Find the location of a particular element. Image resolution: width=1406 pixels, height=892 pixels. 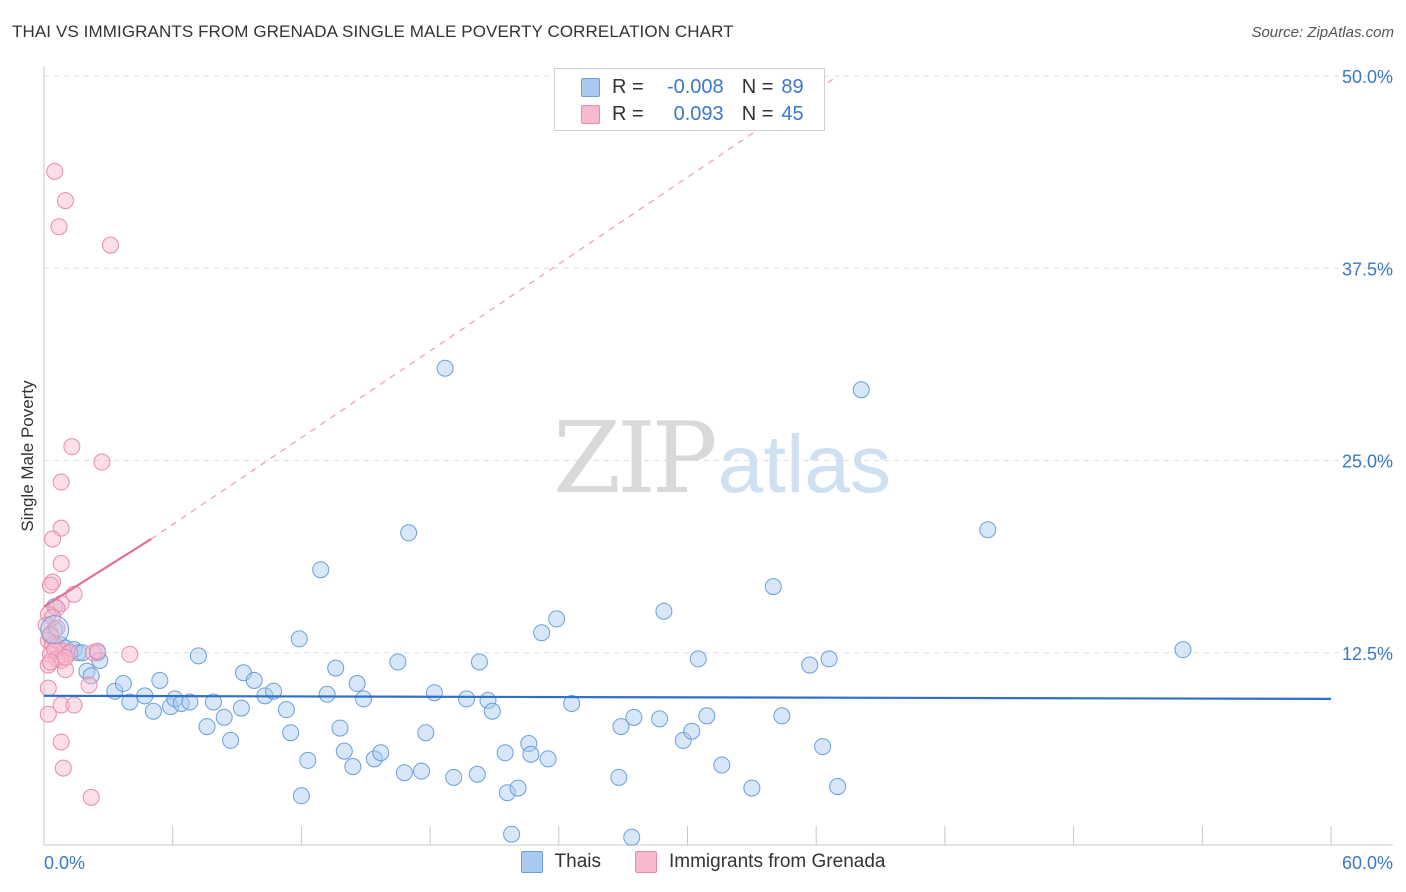

y-tick-label: 25.0% is located at coordinates (1367, 462).